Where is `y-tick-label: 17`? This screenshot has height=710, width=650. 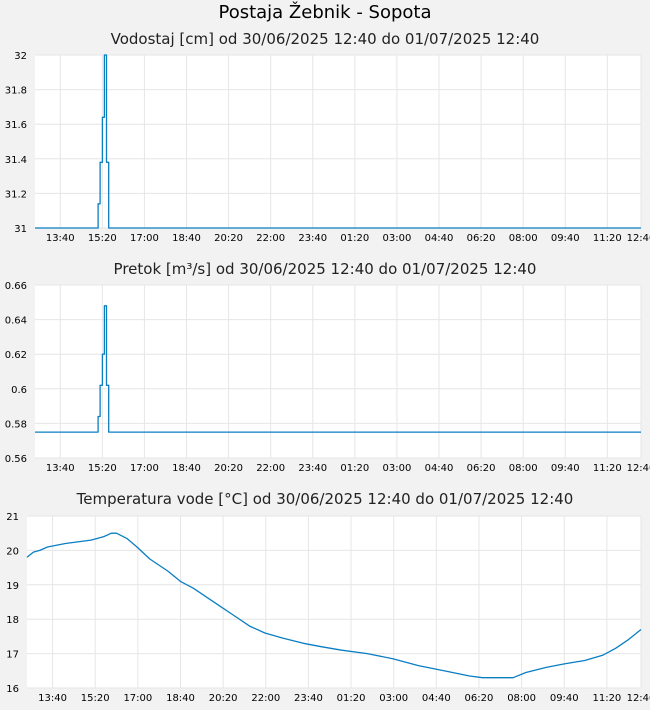
y-tick-label: 17 is located at coordinates (12, 655).